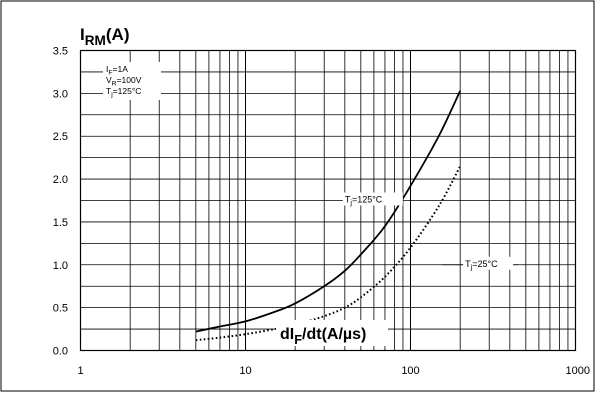 The height and width of the screenshot is (397, 595). What do you see at coordinates (121, 69) in the screenshot?
I see `condition-line-rest: =1A` at bounding box center [121, 69].